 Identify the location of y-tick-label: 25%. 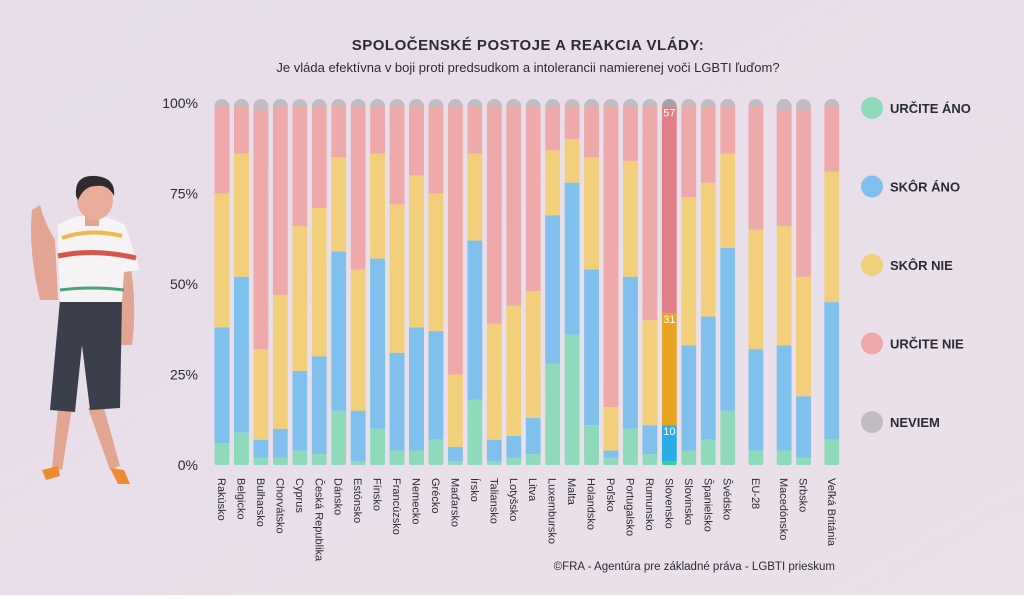
(184, 375).